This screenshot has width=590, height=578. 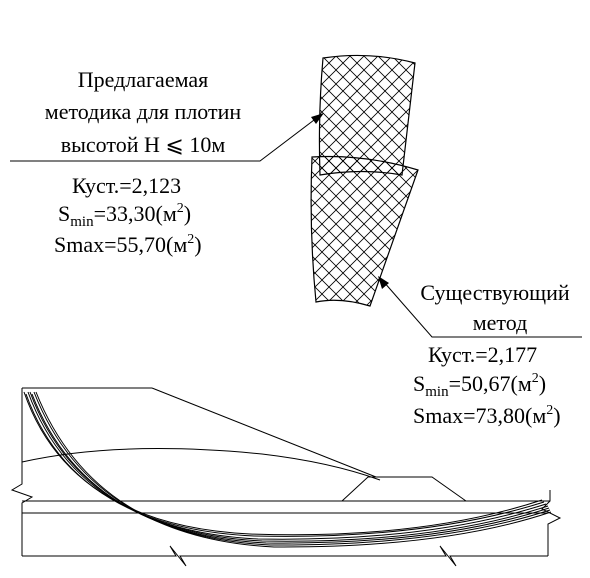 What do you see at coordinates (124, 215) in the screenshot?
I see `proposed-smin-value: Smin=33,30(м2)` at bounding box center [124, 215].